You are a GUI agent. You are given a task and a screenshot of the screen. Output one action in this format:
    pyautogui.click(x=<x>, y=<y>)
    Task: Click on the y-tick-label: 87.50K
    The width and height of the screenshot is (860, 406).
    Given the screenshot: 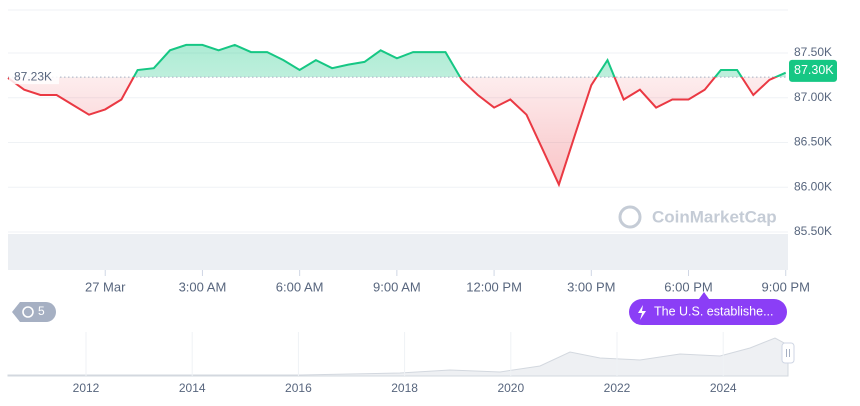 What is the action you would take?
    pyautogui.click(x=813, y=52)
    